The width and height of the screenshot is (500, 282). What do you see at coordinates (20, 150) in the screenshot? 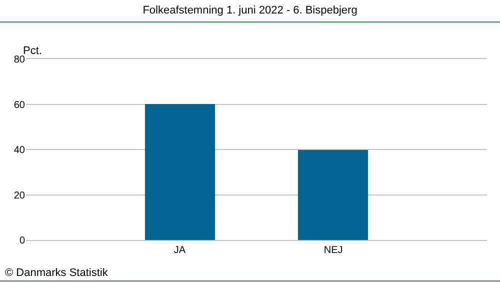
I see `y-tick-label: 40` at bounding box center [20, 150].